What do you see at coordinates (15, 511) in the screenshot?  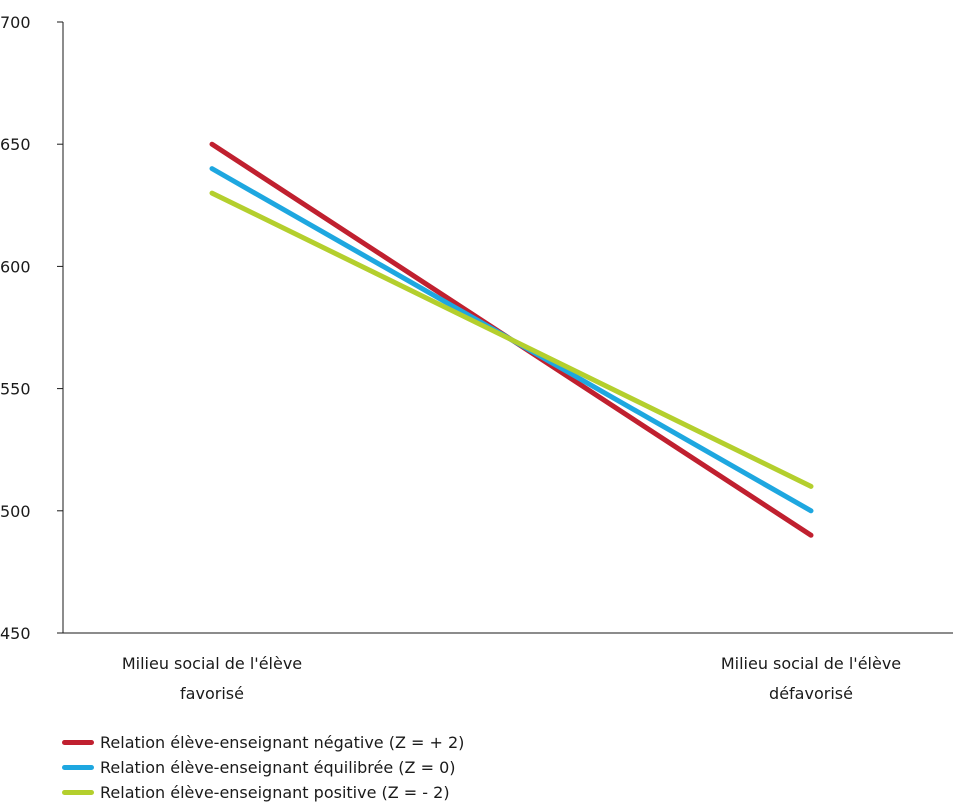 I see `y-tick-label: 500` at bounding box center [15, 511].